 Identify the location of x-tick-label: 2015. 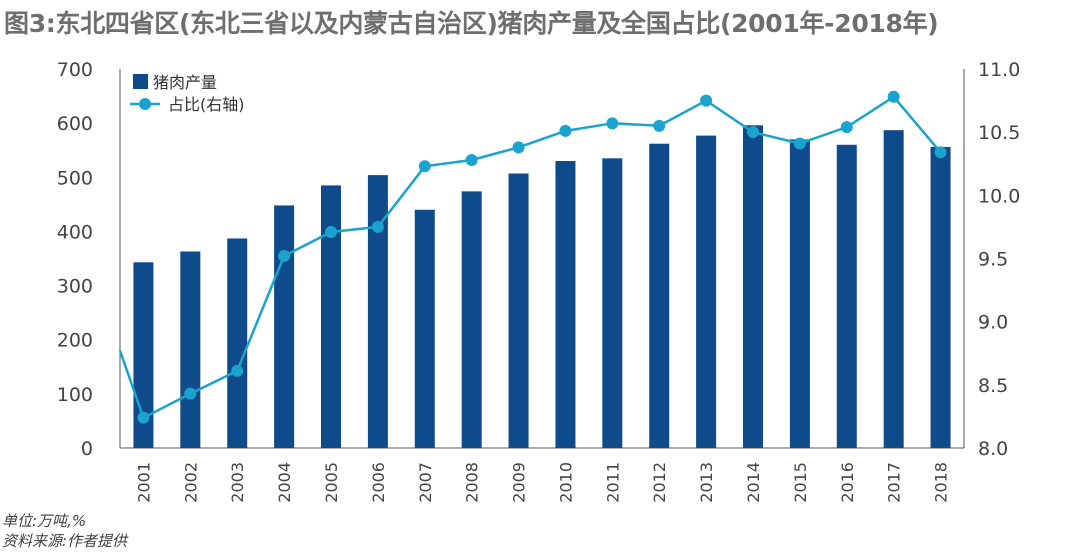
(800, 482).